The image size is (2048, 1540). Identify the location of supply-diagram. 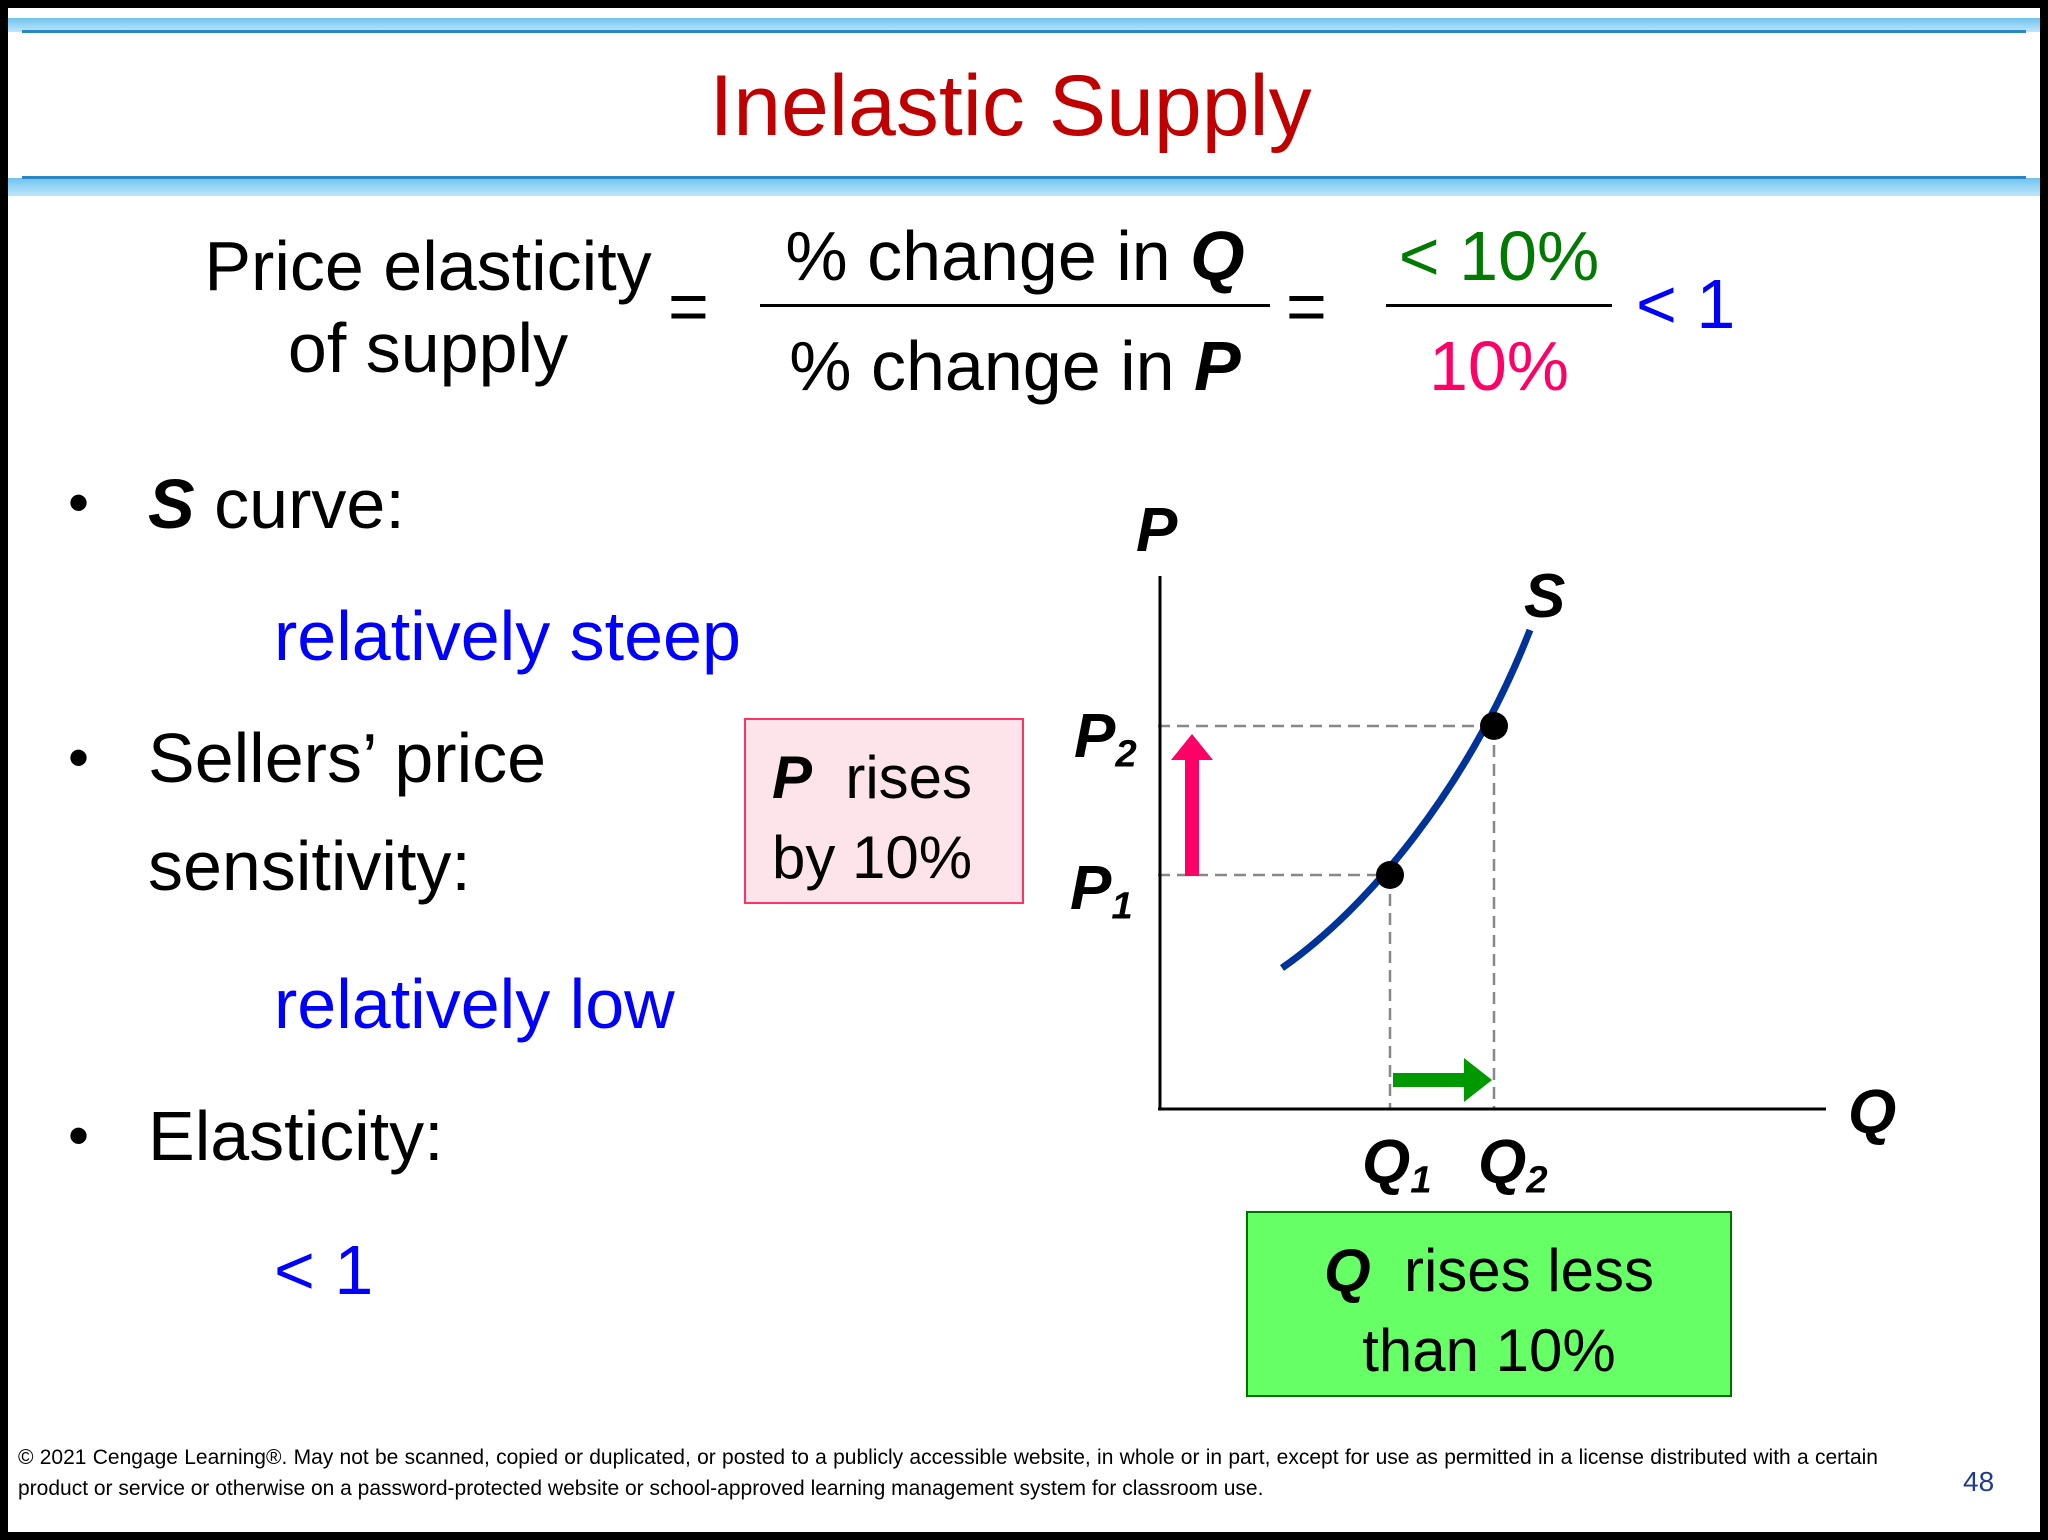
(1492, 843).